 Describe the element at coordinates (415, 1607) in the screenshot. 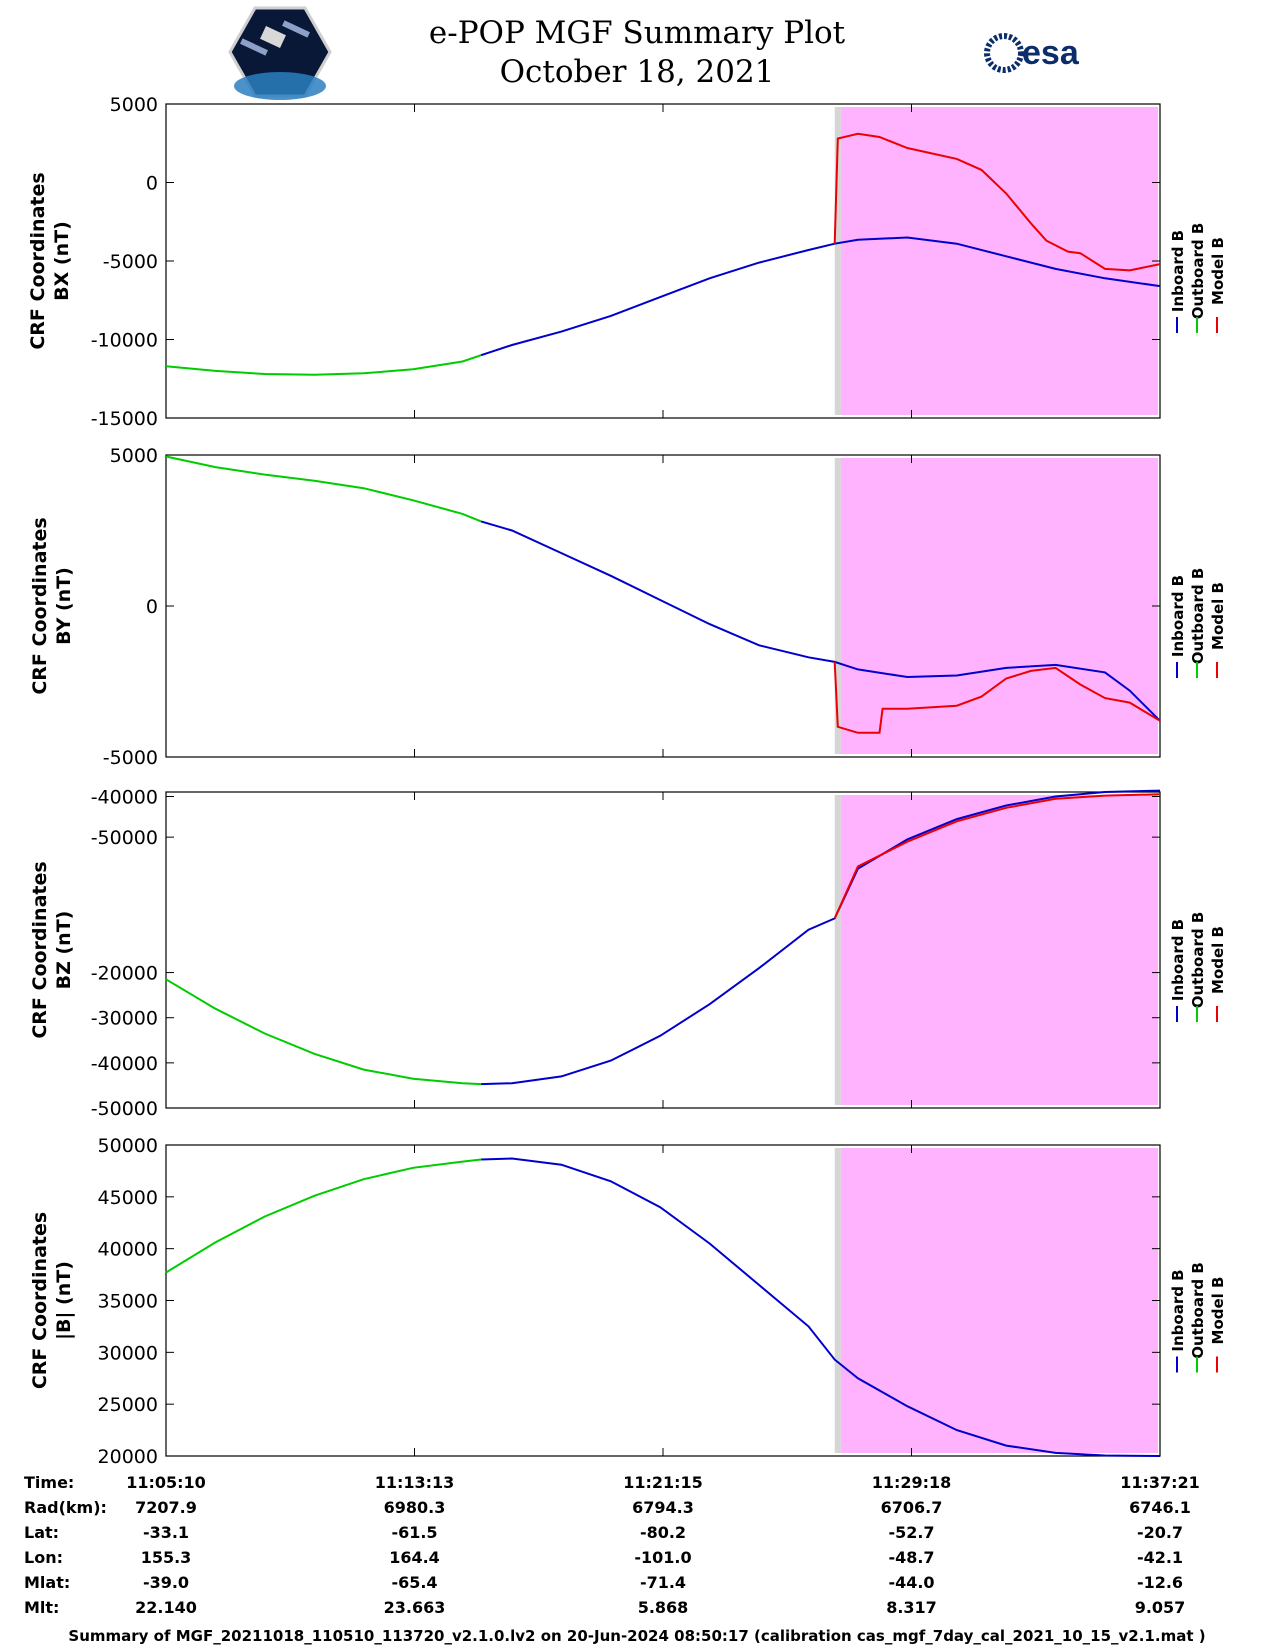

I see `table-cell: 23.663` at that location.